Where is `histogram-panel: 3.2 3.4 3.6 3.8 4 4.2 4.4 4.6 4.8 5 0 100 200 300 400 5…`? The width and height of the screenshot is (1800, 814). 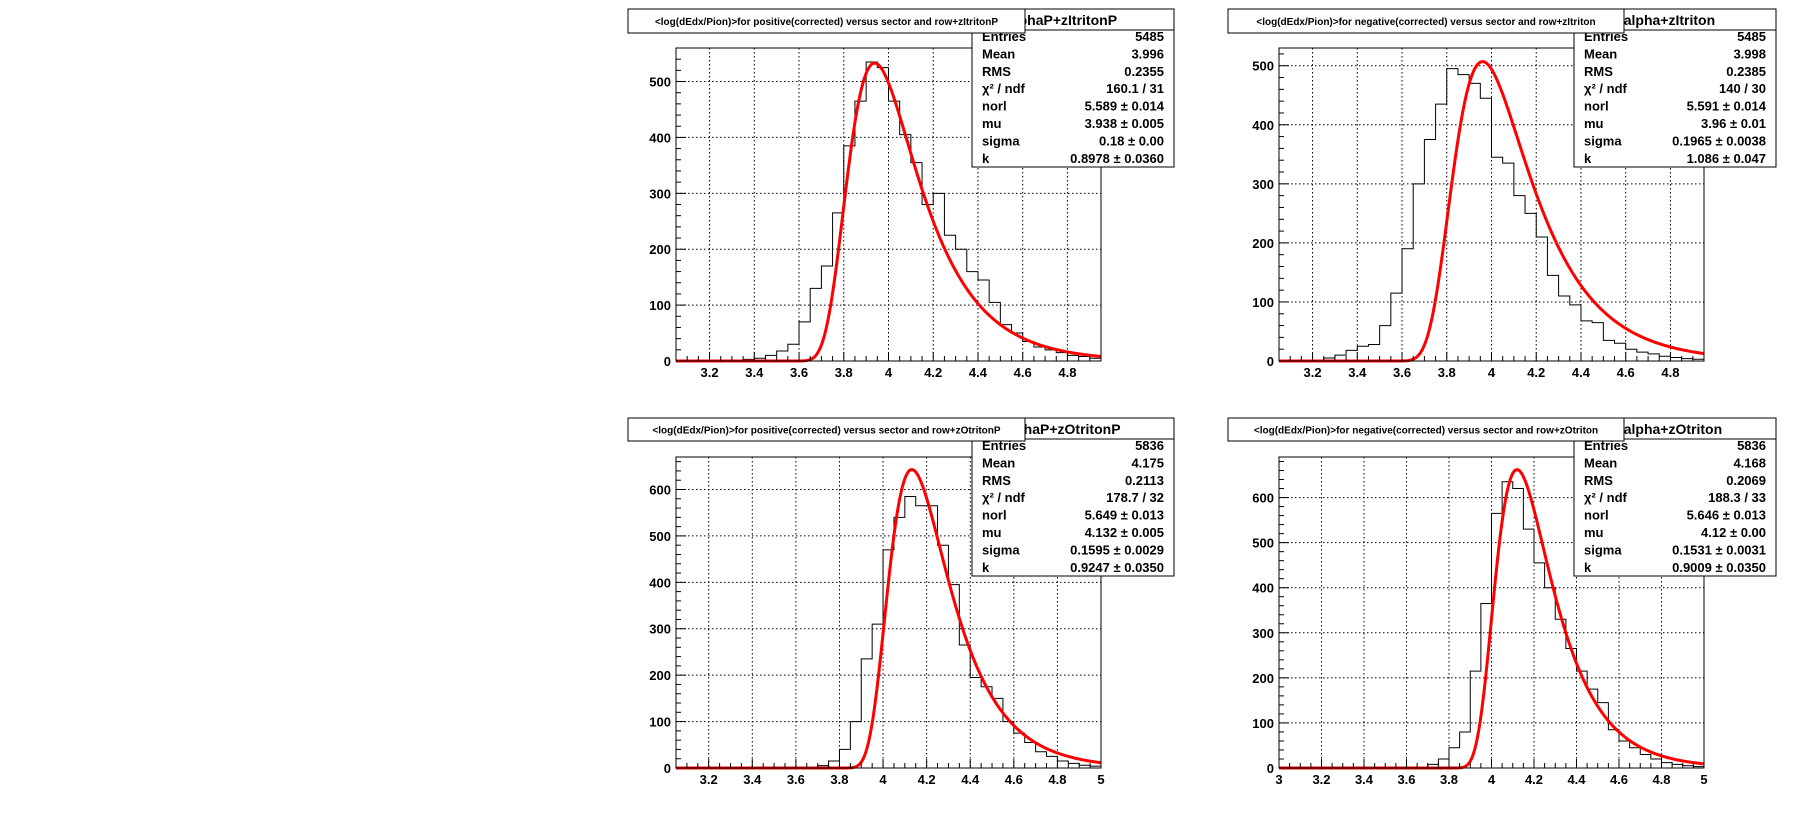
histogram-panel: 3.2 3.4 3.6 3.8 4 4.2 4.4 4.6 4.8 5 0 100 200 300 400 5… is located at coordinates (901, 602).